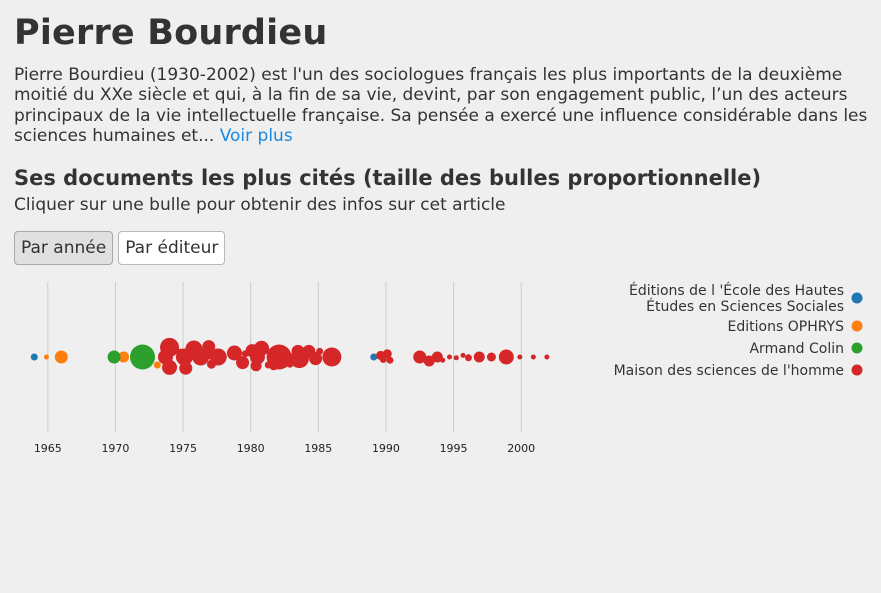  I want to click on legend-swatch-armand_colin, so click(857, 348).